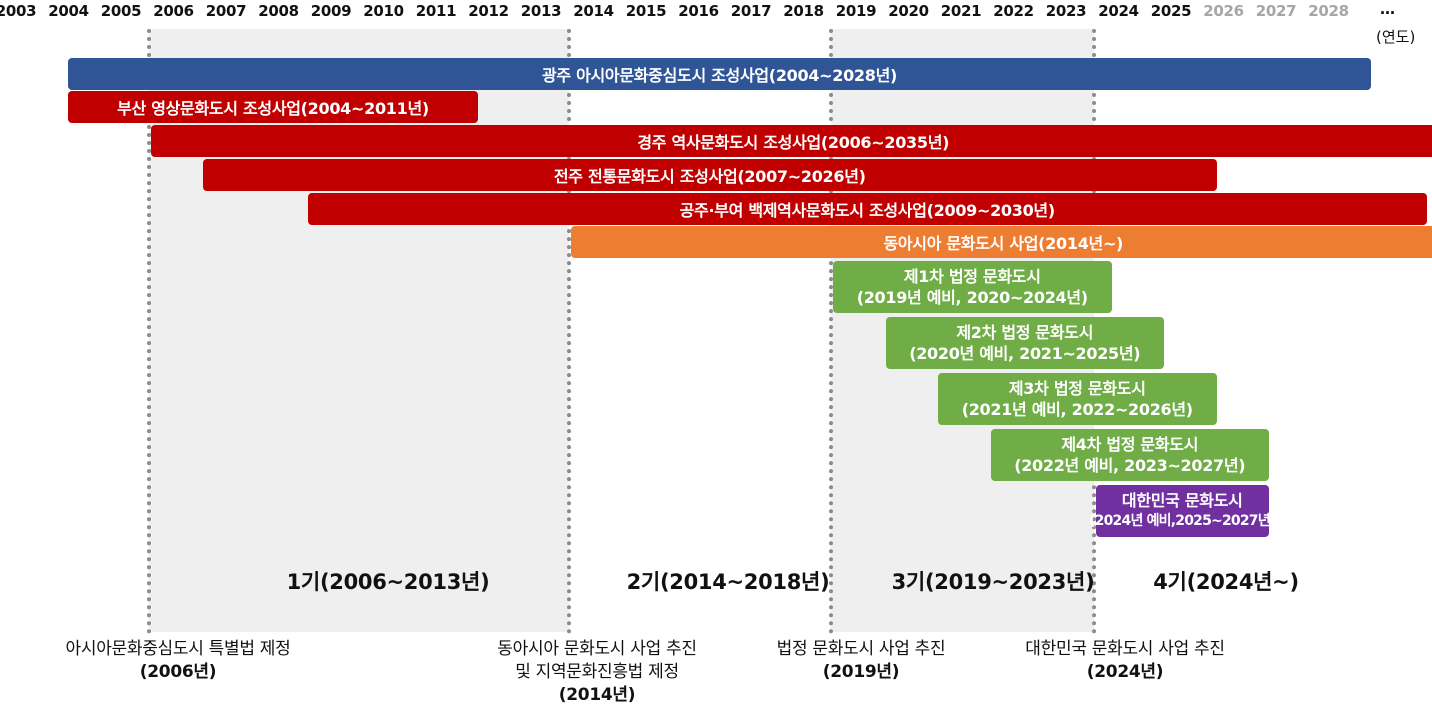  What do you see at coordinates (861, 661) in the screenshot?
I see `milestone-label: 법정 문화도시 사업 추진 (2019년)` at bounding box center [861, 661].